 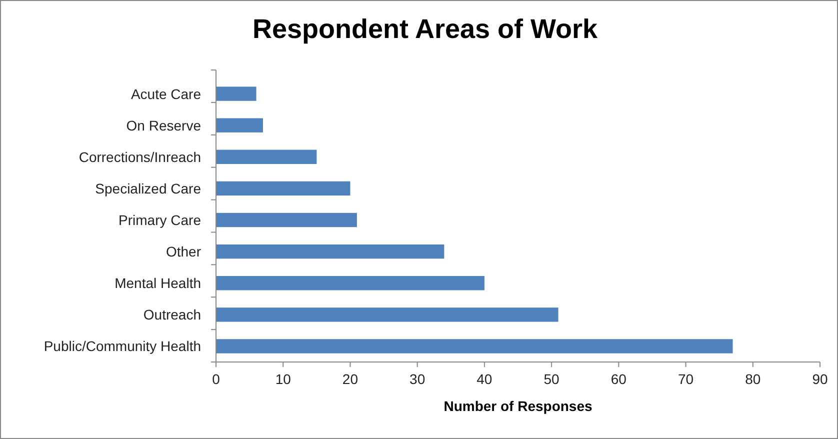 I want to click on y-tick-label: On Reserve, so click(x=164, y=125).